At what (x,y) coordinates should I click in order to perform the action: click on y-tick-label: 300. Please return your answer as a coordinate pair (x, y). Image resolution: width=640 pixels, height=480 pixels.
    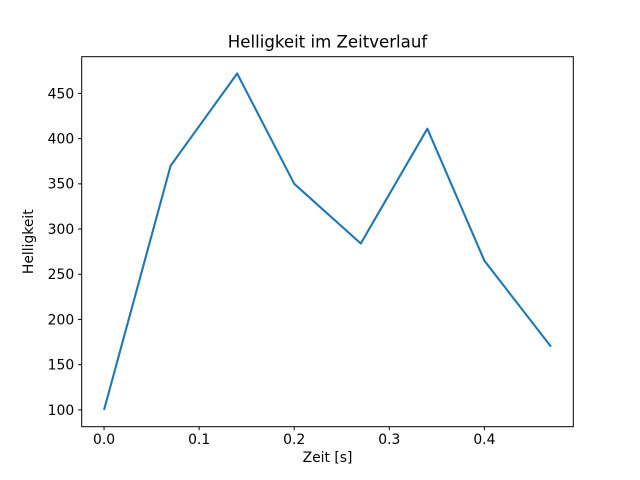
    Looking at the image, I should click on (61, 230).